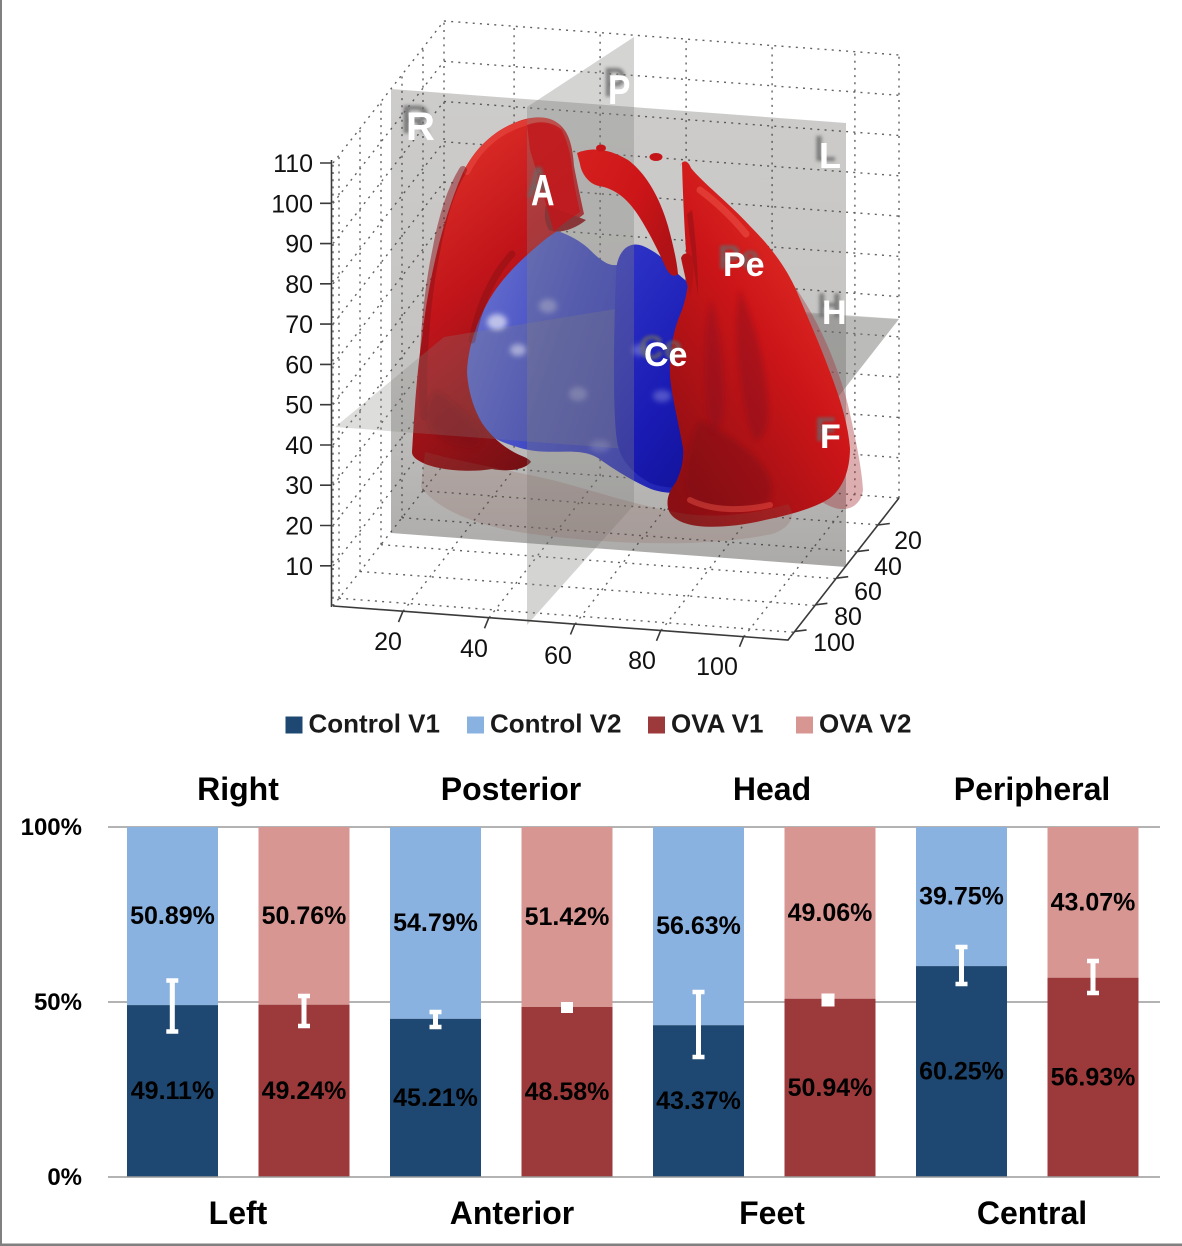 The height and width of the screenshot is (1246, 1182). I want to click on svg-text: A, so click(543, 190).